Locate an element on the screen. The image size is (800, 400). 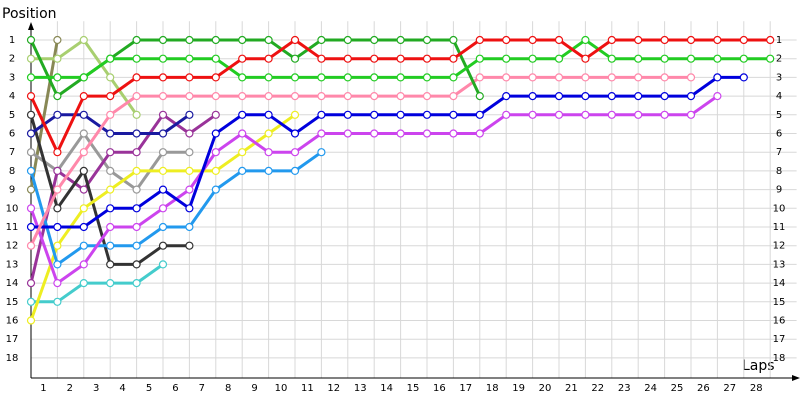
x-tick-label: 3 is located at coordinates (96, 388).